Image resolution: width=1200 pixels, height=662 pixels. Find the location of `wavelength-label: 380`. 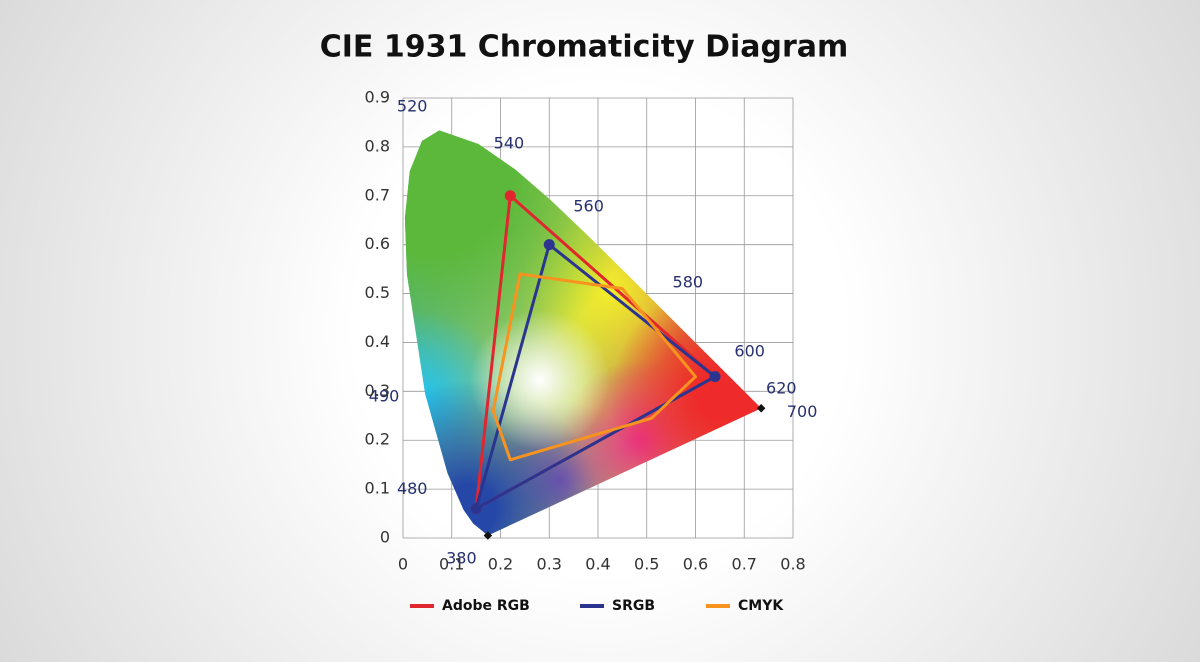

wavelength-label: 380 is located at coordinates (461, 558).